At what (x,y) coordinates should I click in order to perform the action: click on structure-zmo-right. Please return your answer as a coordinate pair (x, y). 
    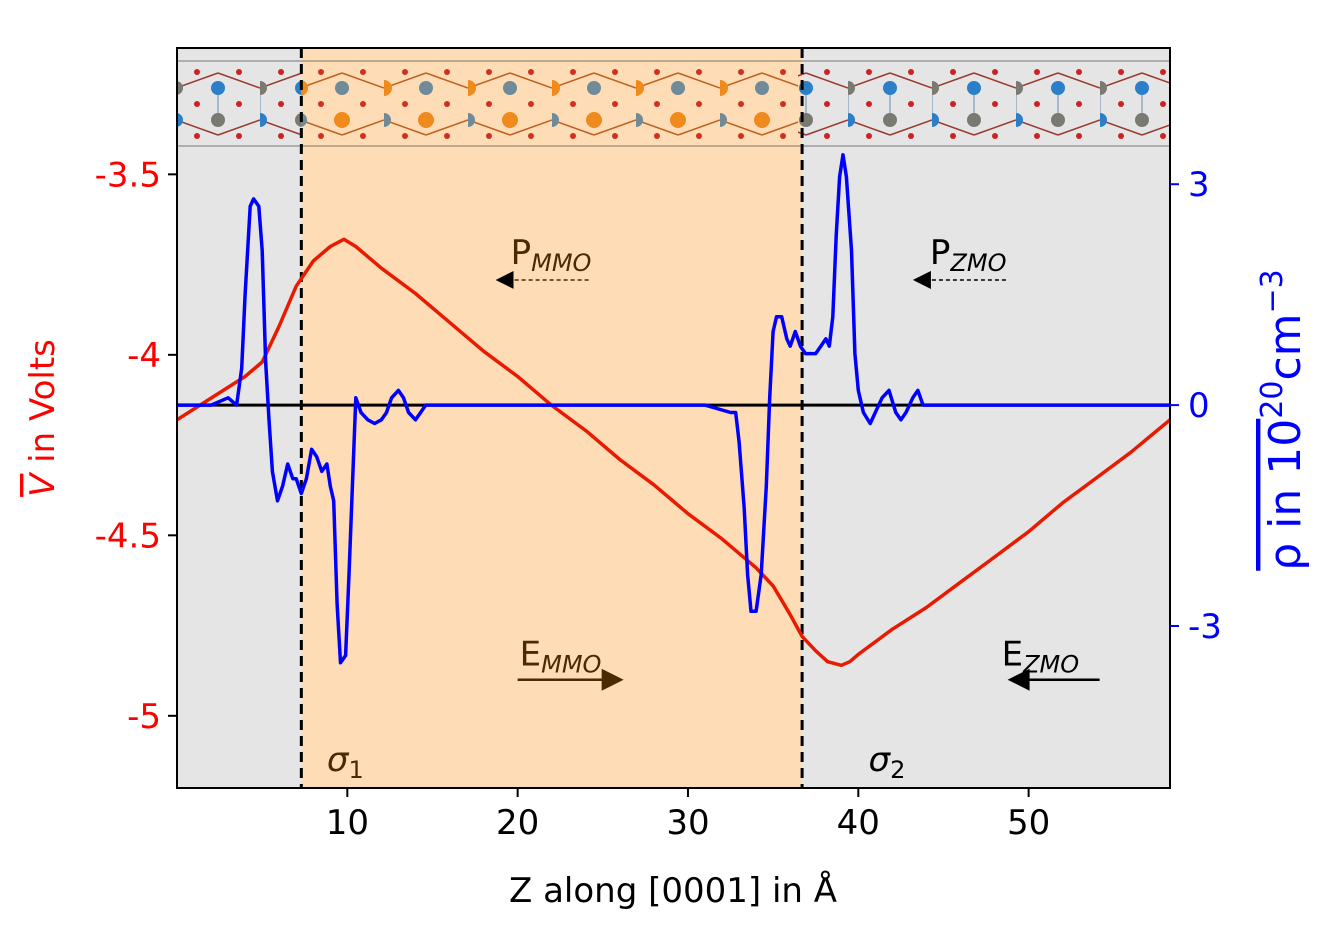
    Looking at the image, I should click on (984, 104).